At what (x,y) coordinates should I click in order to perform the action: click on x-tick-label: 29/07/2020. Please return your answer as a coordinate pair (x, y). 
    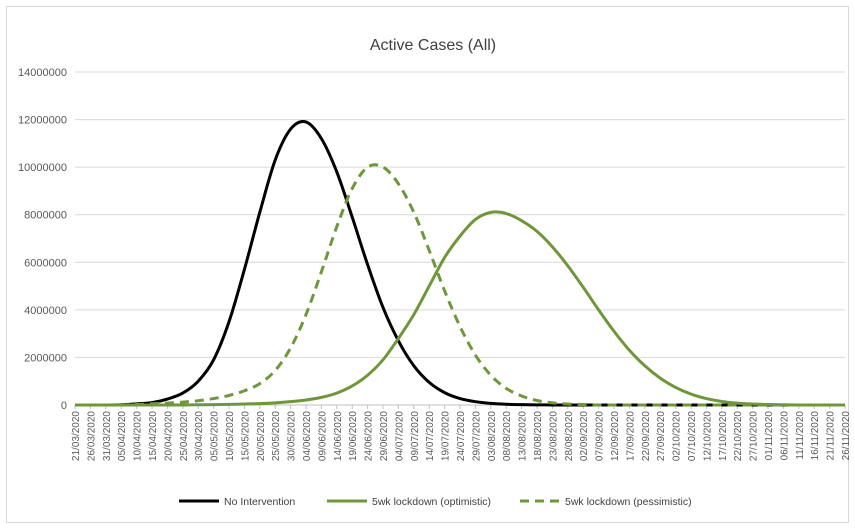
    Looking at the image, I should click on (476, 436).